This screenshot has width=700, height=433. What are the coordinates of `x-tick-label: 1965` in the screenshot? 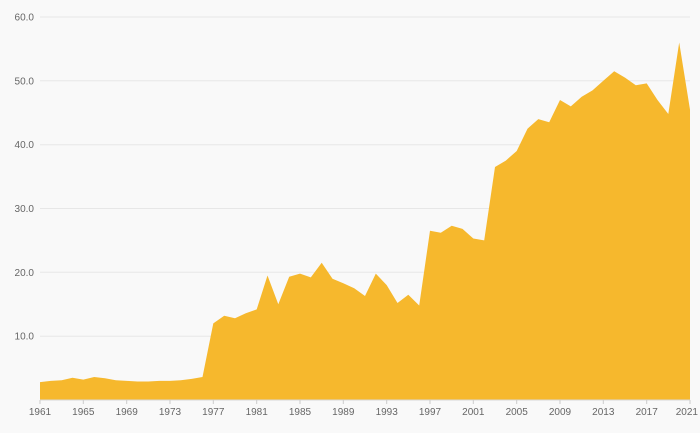 It's located at (83, 412).